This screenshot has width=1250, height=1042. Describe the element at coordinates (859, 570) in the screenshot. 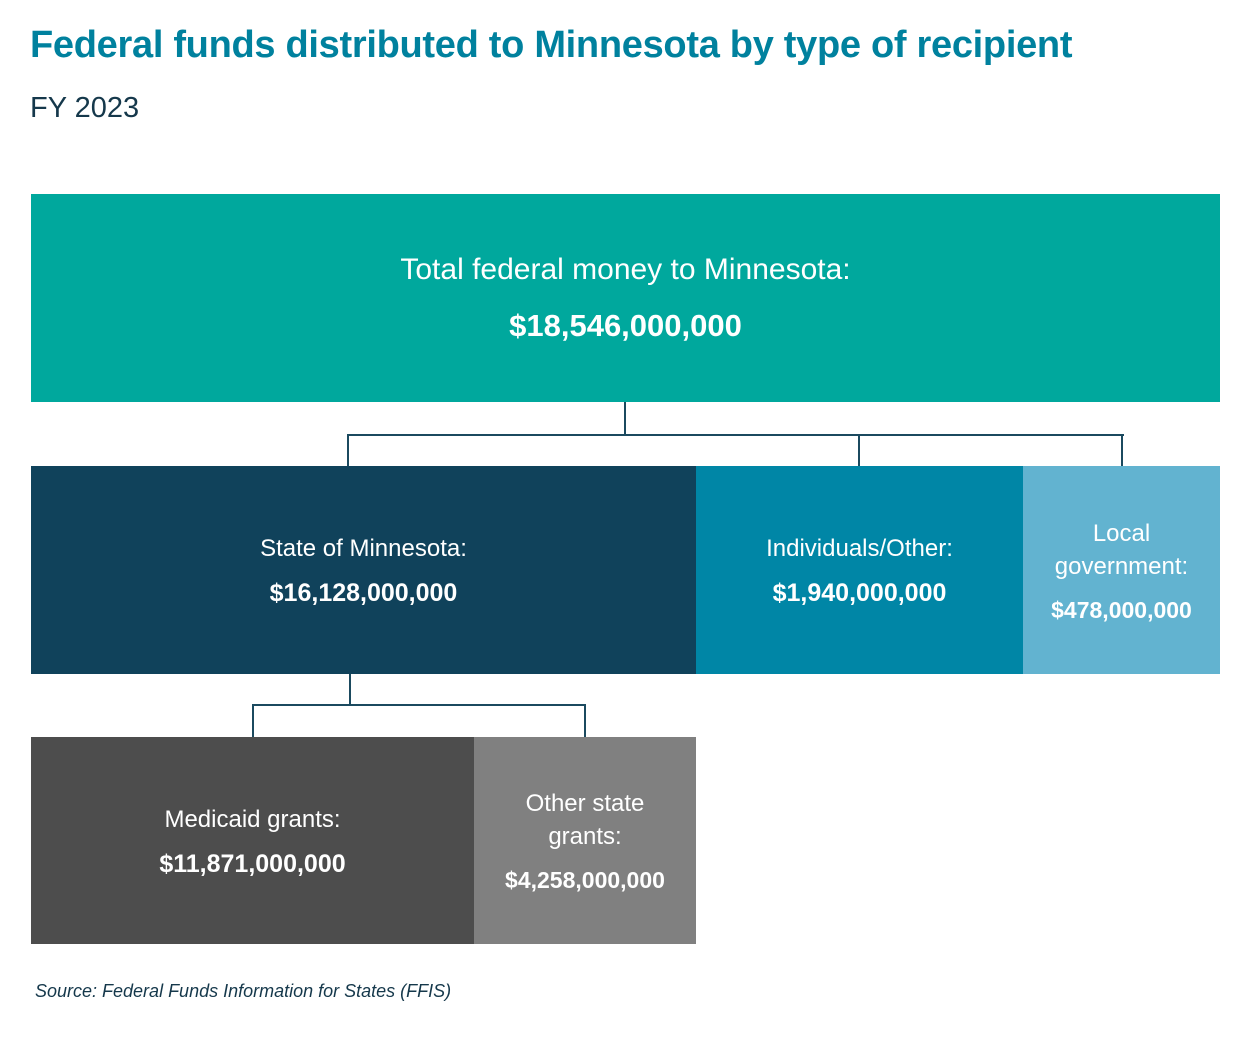

I see `individuals-box: Individuals/Other: $1,940,000,000` at that location.